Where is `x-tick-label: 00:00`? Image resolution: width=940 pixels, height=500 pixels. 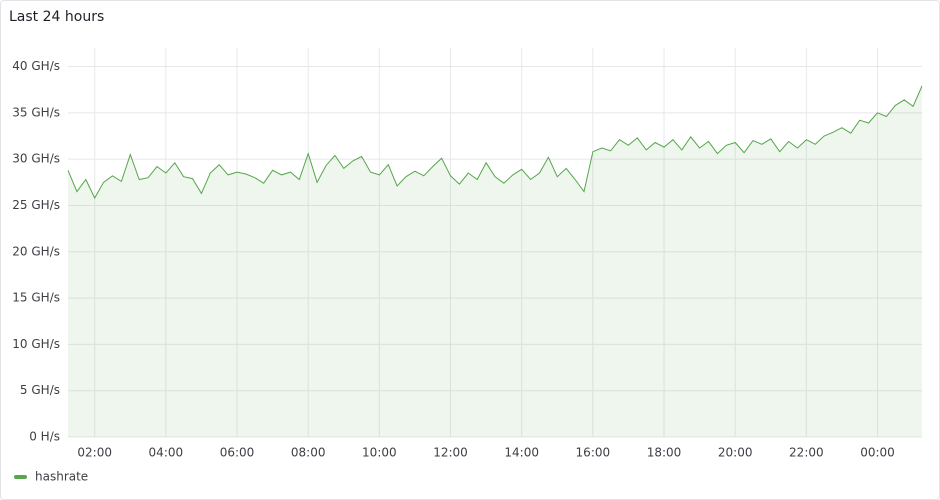
x-tick-label: 00:00 is located at coordinates (877, 453).